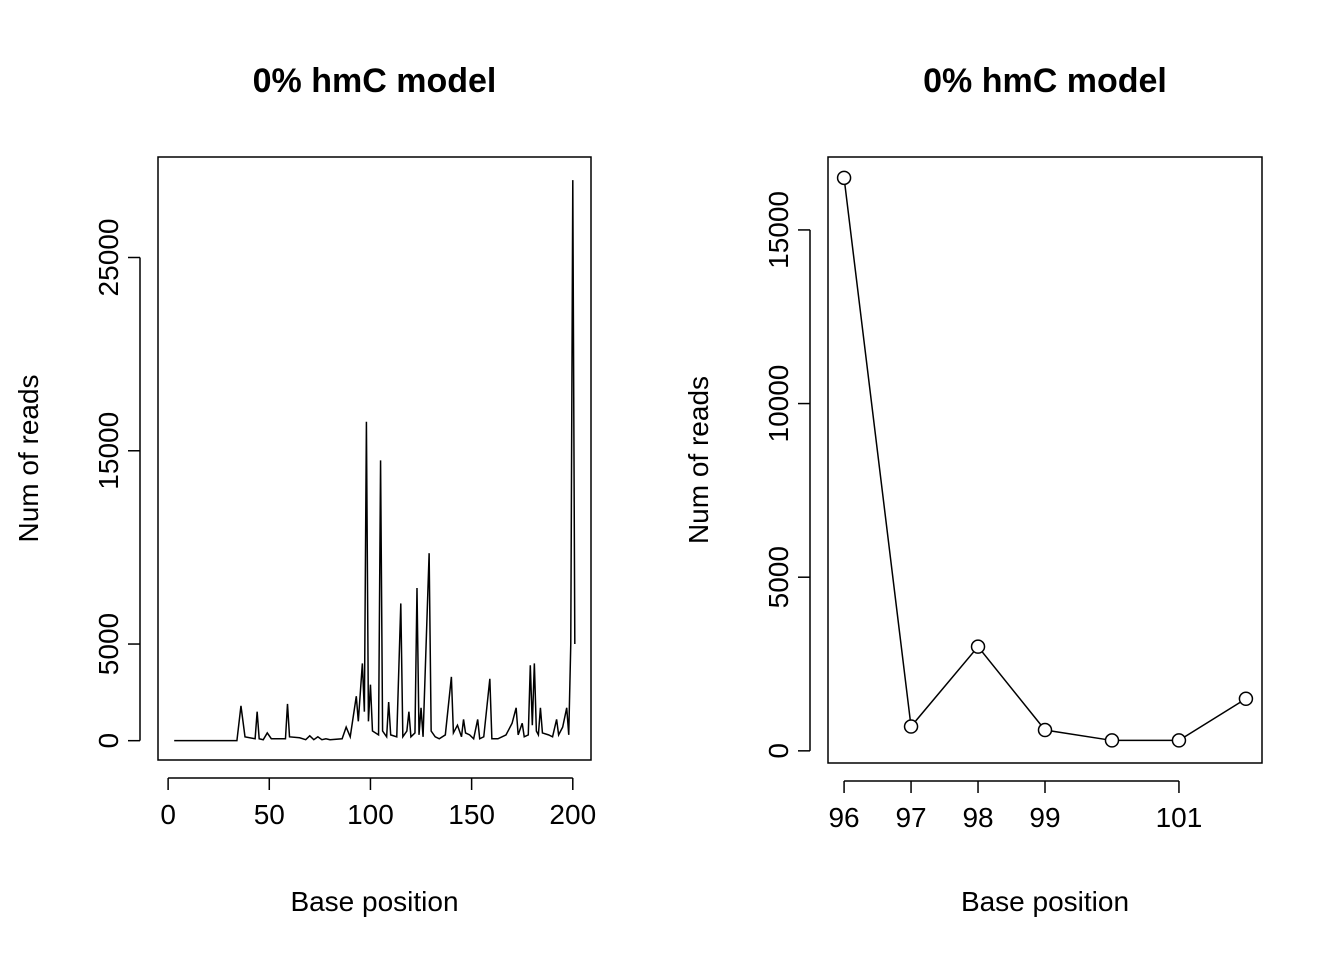 The height and width of the screenshot is (965, 1344). I want to click on x-tick-label: 101, so click(1179, 817).